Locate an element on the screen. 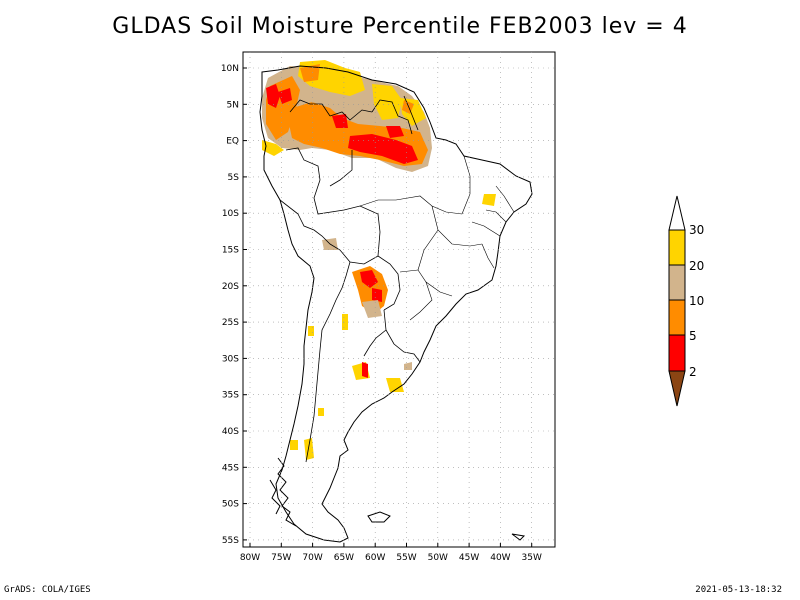  colorbar-label-20: 20 is located at coordinates (696, 266).